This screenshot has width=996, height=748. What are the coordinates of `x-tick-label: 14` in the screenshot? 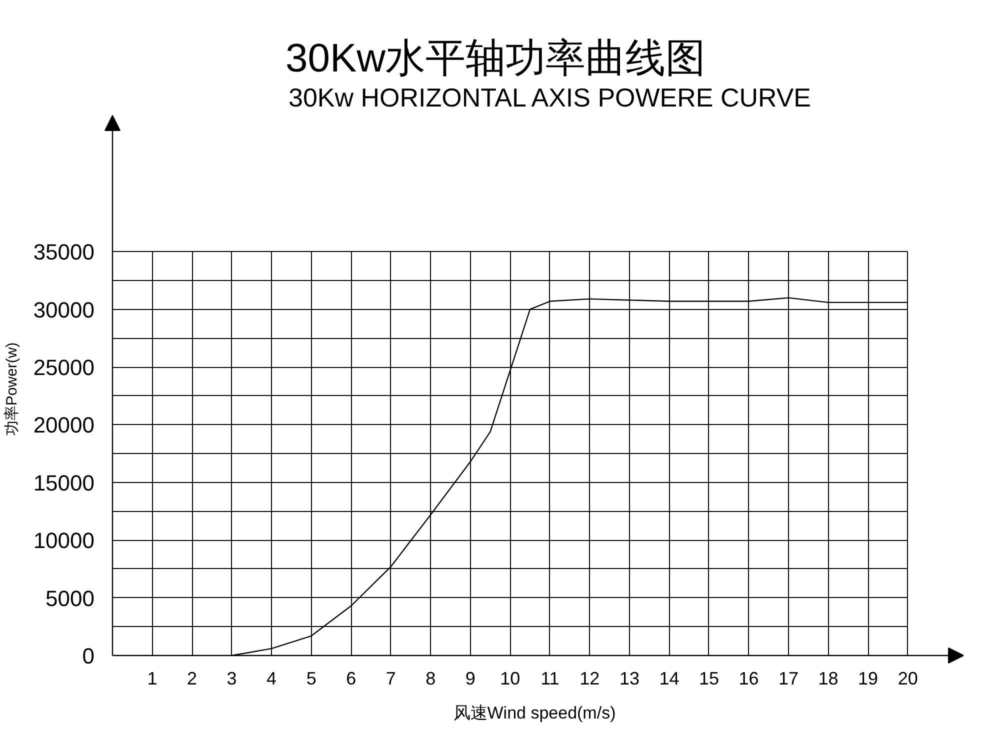 It's located at (669, 678).